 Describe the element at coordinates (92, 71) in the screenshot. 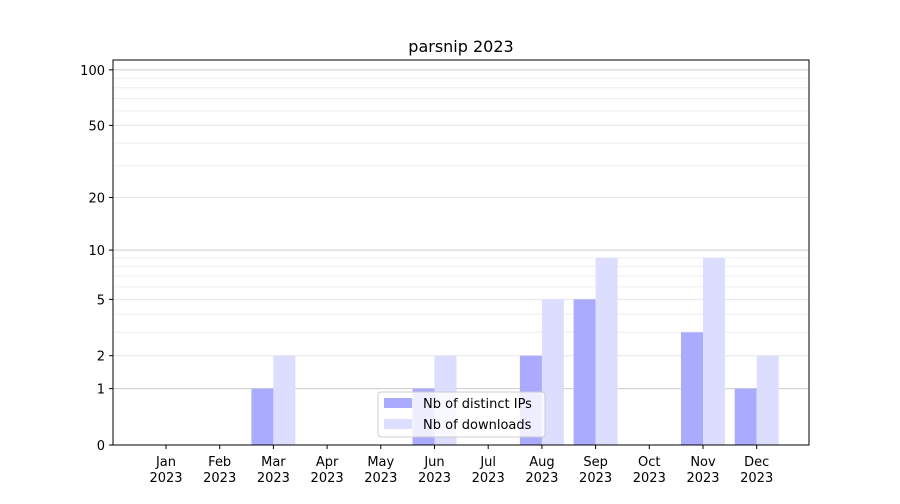

I see `y-tick-label: 100` at that location.